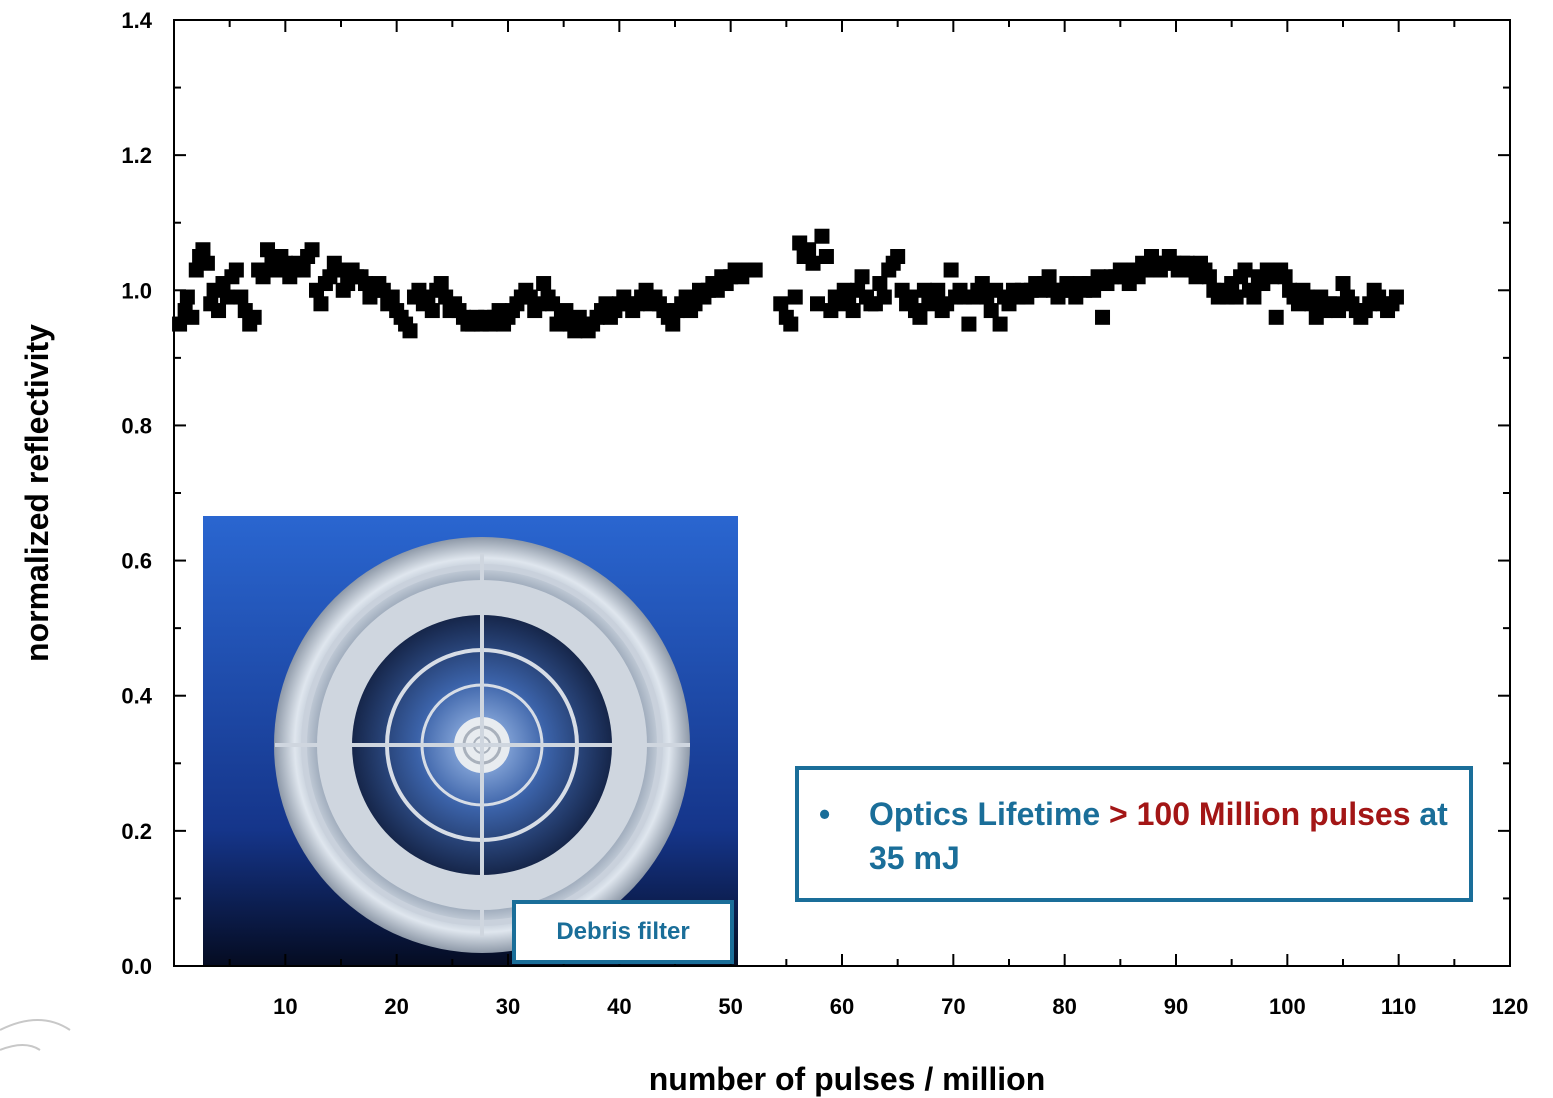 This screenshot has width=1553, height=1098. I want to click on x-tick-label: 50, so click(730, 1006).